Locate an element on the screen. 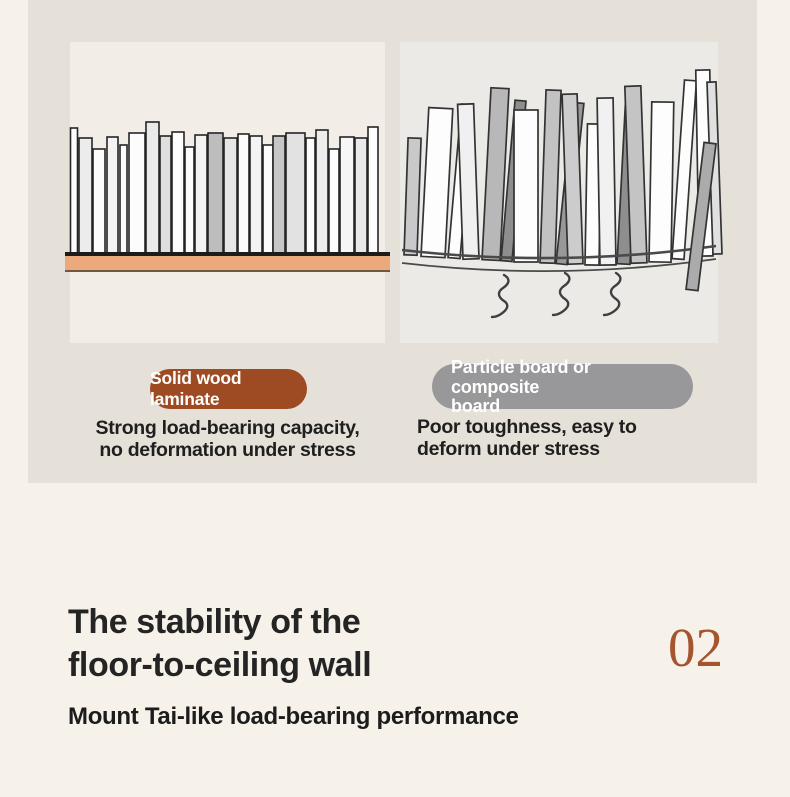 The height and width of the screenshot is (797, 790). stress-squiggle-icons is located at coordinates (556, 295).